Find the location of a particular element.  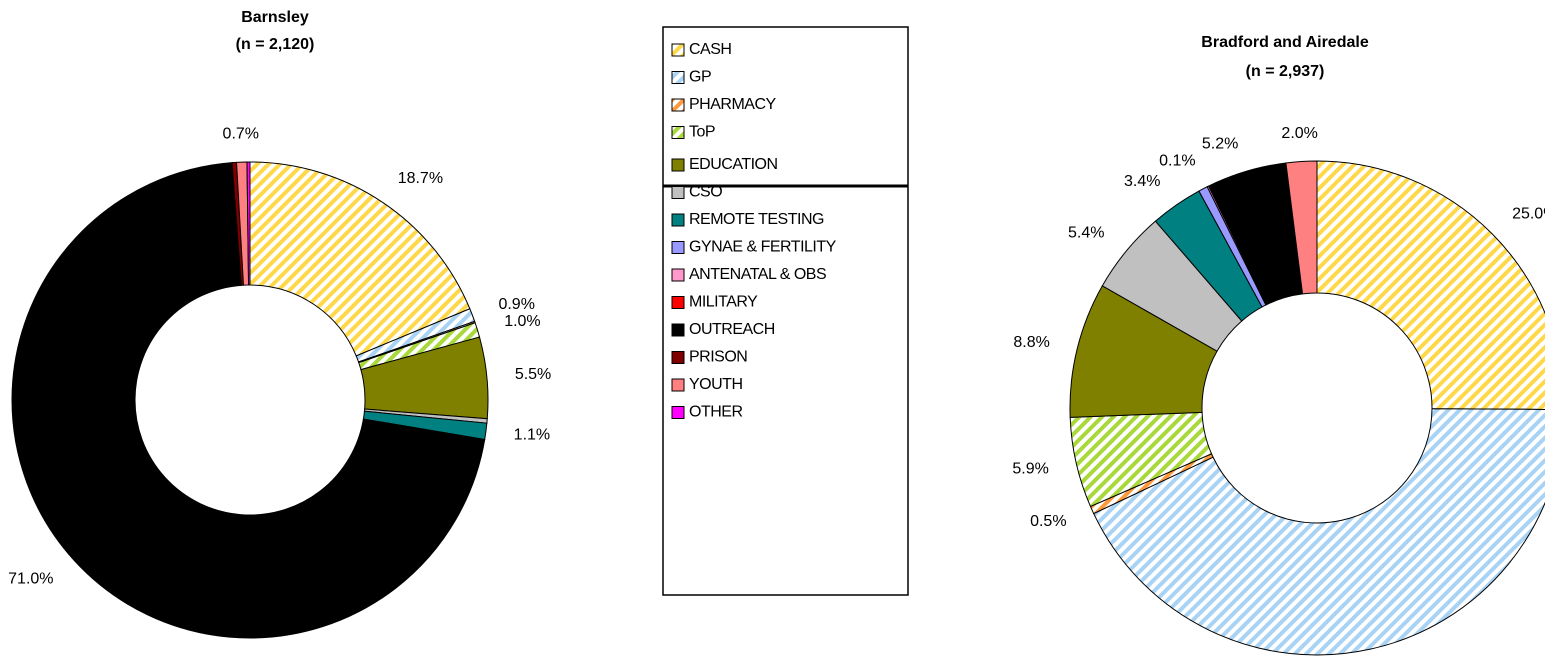

legend-label: REMOTE TESTING is located at coordinates (756, 219).